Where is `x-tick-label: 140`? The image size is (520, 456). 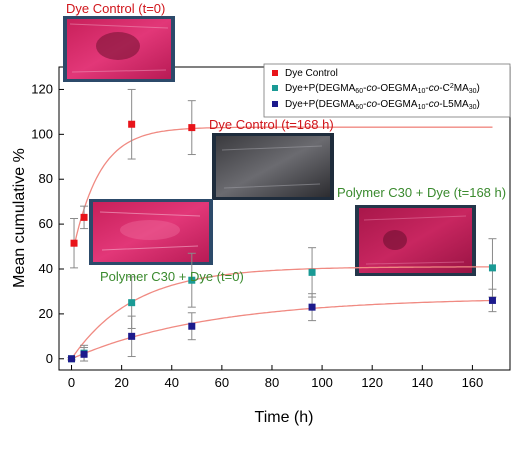
x-tick-label: 140 is located at coordinates (422, 382).